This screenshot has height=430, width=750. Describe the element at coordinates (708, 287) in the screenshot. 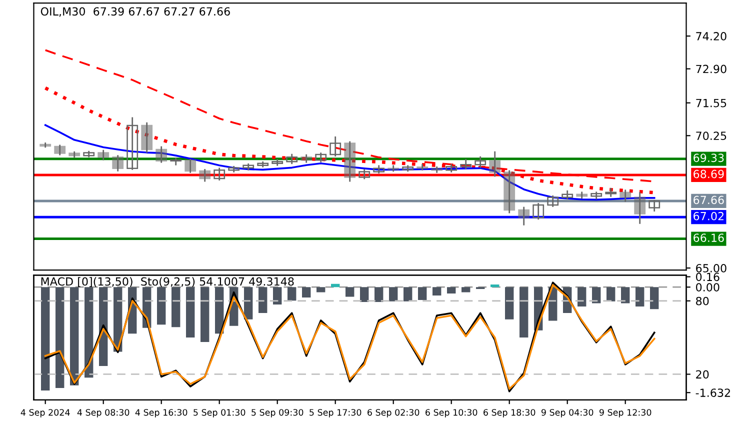

I see `y-tick-label: 0.00` at that location.